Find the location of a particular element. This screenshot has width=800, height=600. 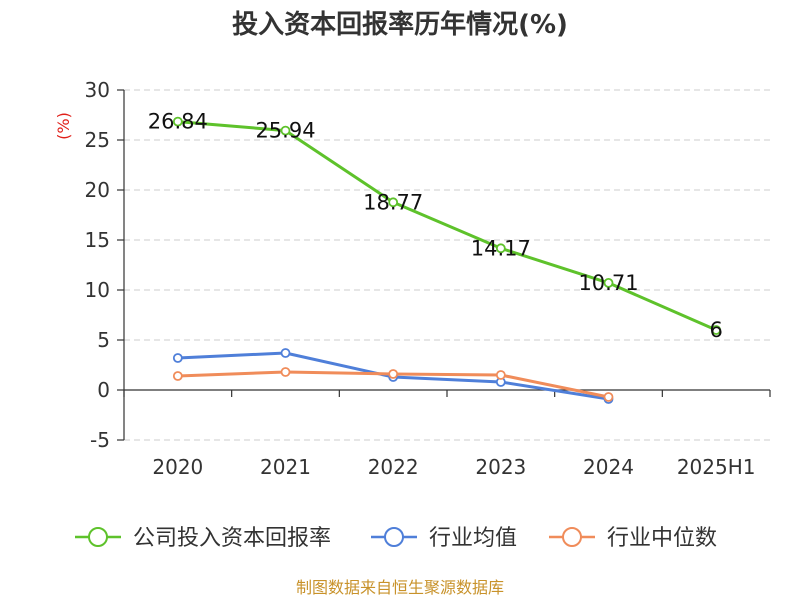

source-note: 制图数据来自恒生聚源数据库 is located at coordinates (400, 587).